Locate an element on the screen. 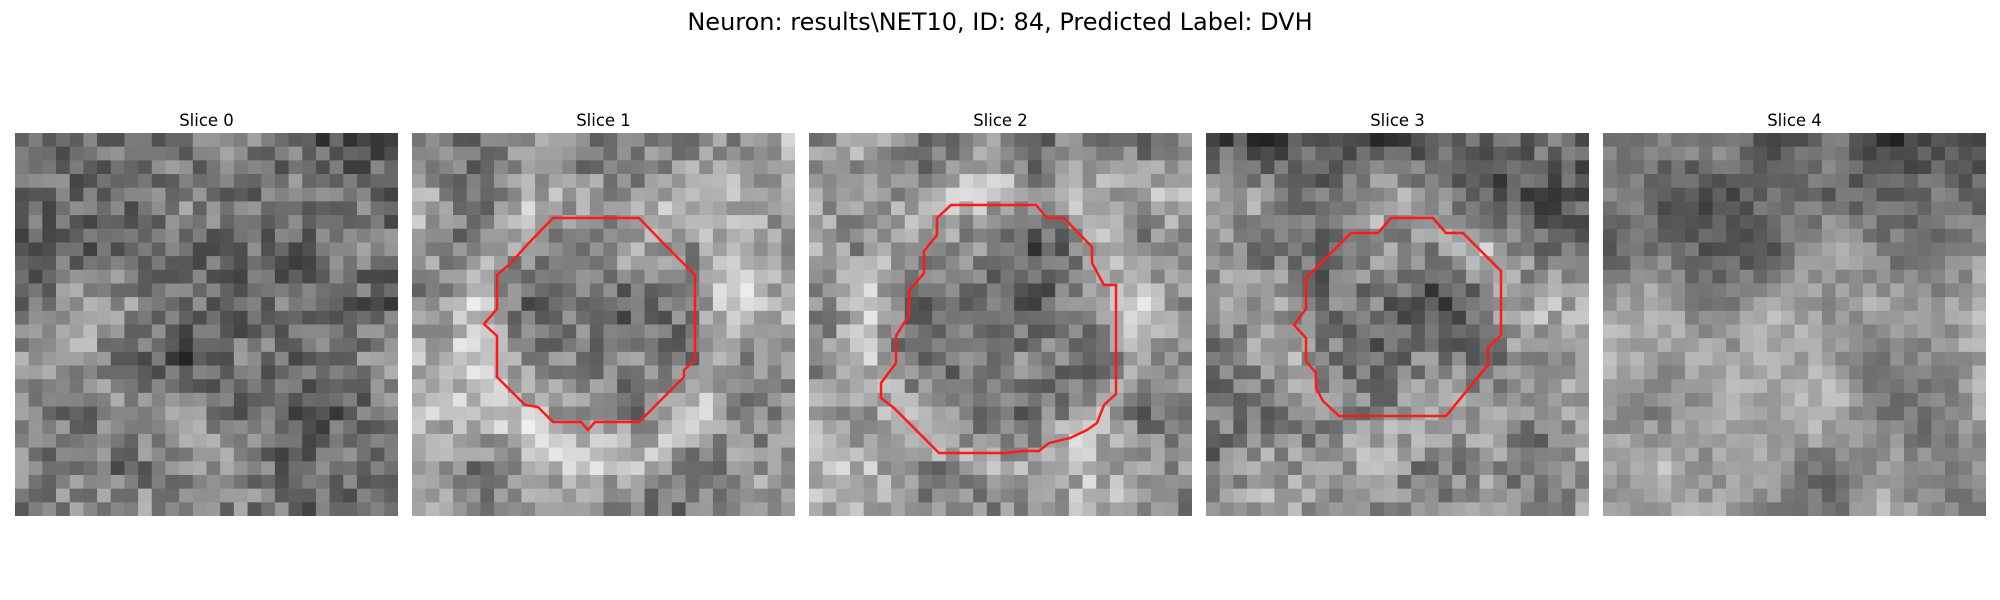  slice-panel-2: Slice 2 is located at coordinates (1000, 312).